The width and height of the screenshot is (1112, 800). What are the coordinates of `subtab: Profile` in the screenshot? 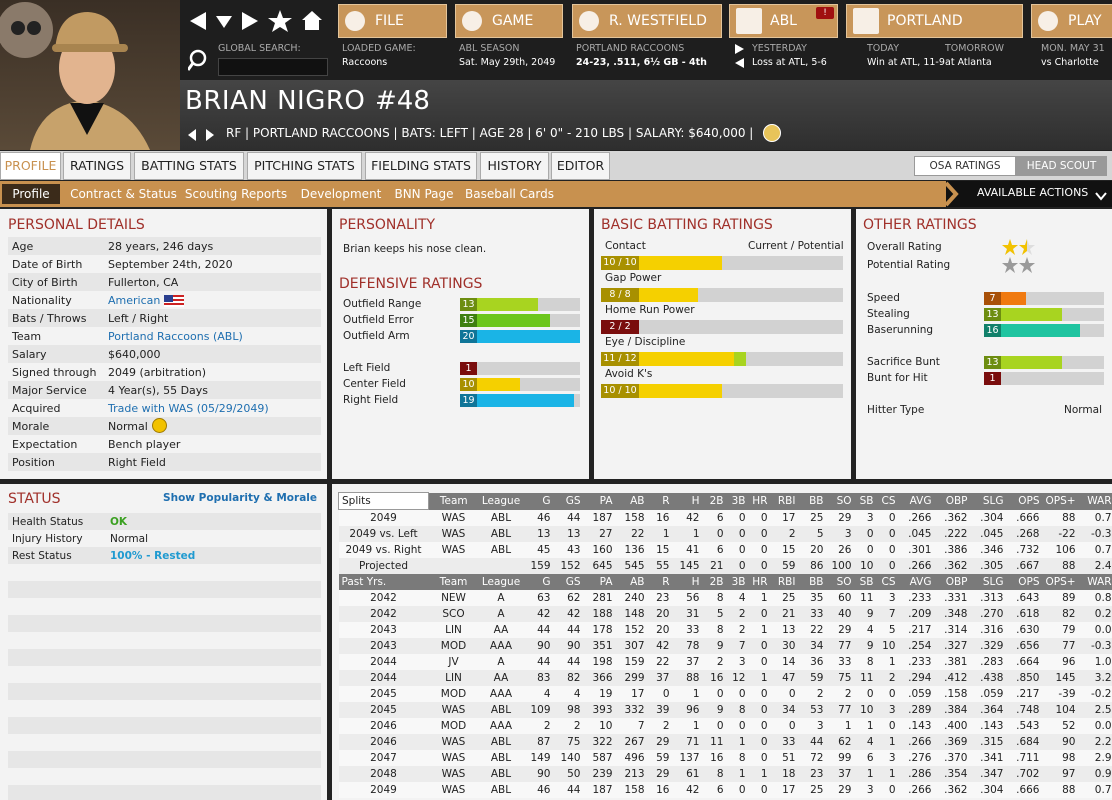 It's located at (31, 194).